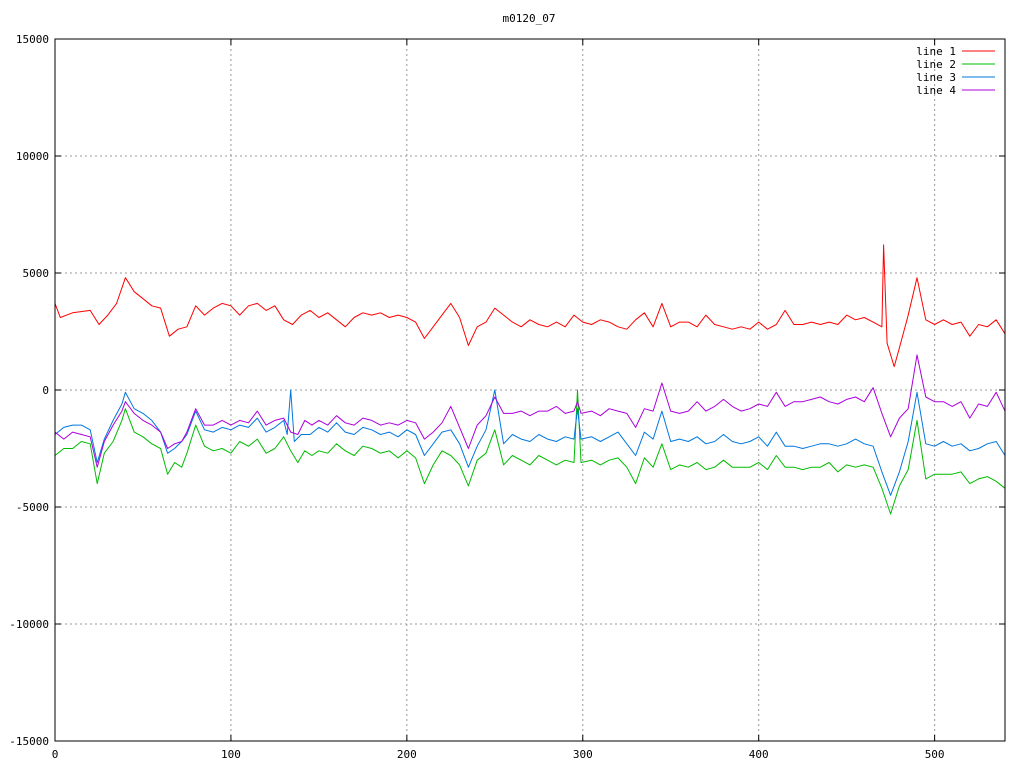 The width and height of the screenshot is (1024, 768). I want to click on y-tick-label: 10000, so click(32, 156).